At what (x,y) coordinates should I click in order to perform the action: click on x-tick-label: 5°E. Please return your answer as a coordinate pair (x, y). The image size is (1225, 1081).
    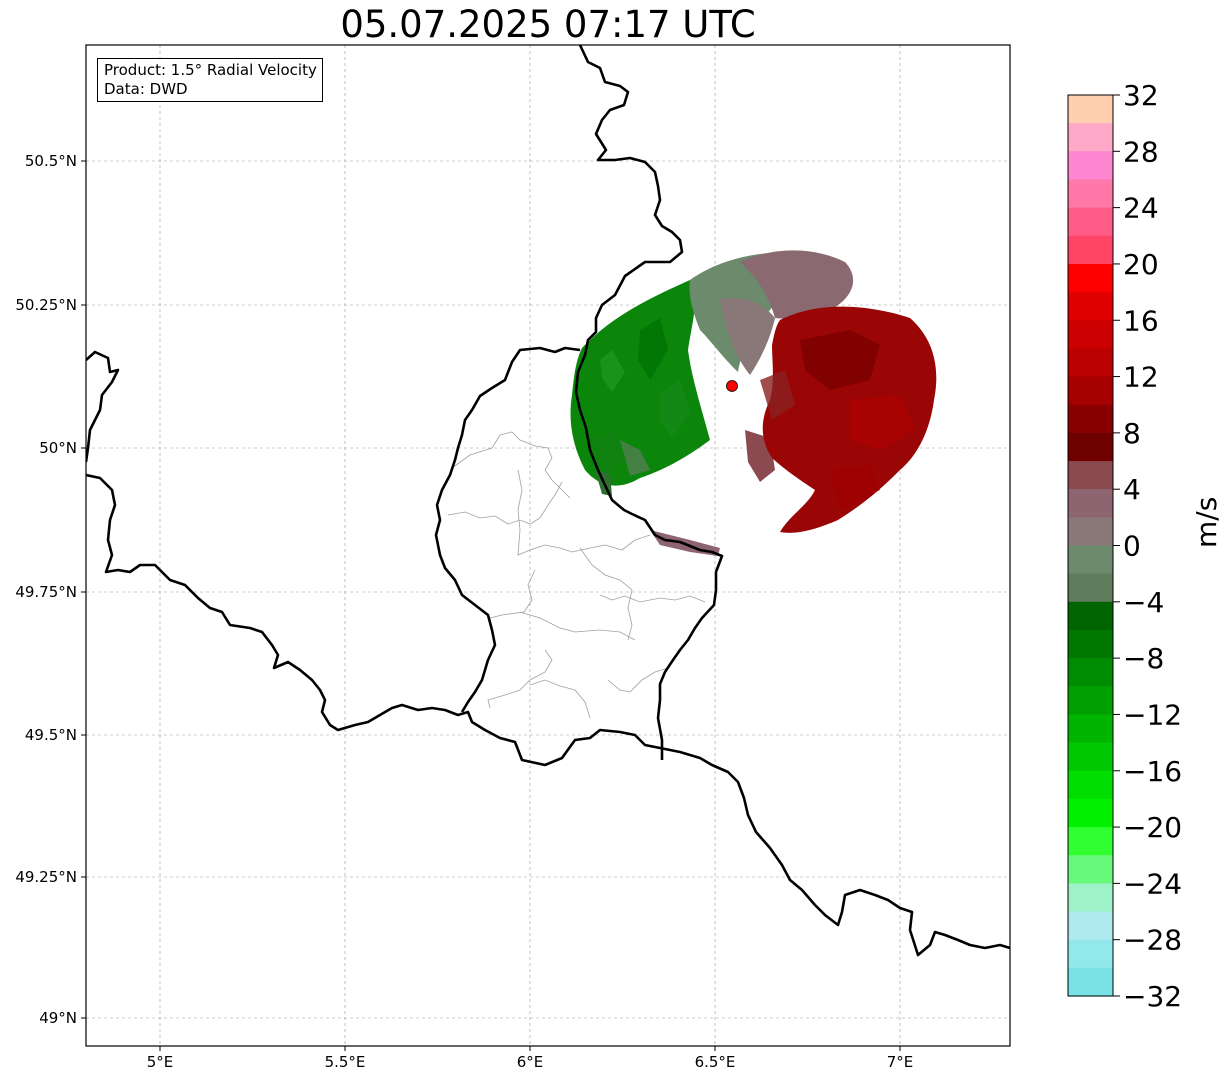
    Looking at the image, I should click on (160, 1062).